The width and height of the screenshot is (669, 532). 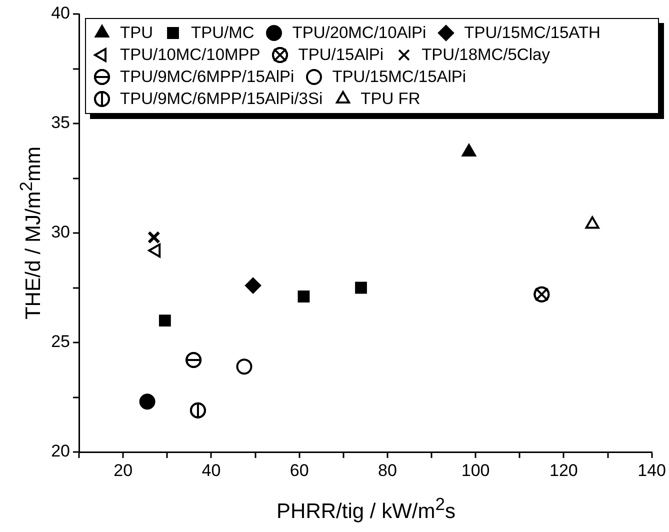 What do you see at coordinates (123, 470) in the screenshot?
I see `x-tick-label: 20` at bounding box center [123, 470].